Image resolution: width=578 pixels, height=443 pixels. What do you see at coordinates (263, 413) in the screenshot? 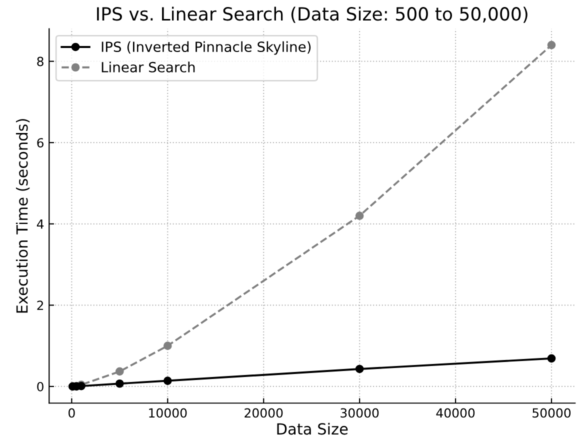
I see `x-tick-label: 20000` at bounding box center [263, 413].